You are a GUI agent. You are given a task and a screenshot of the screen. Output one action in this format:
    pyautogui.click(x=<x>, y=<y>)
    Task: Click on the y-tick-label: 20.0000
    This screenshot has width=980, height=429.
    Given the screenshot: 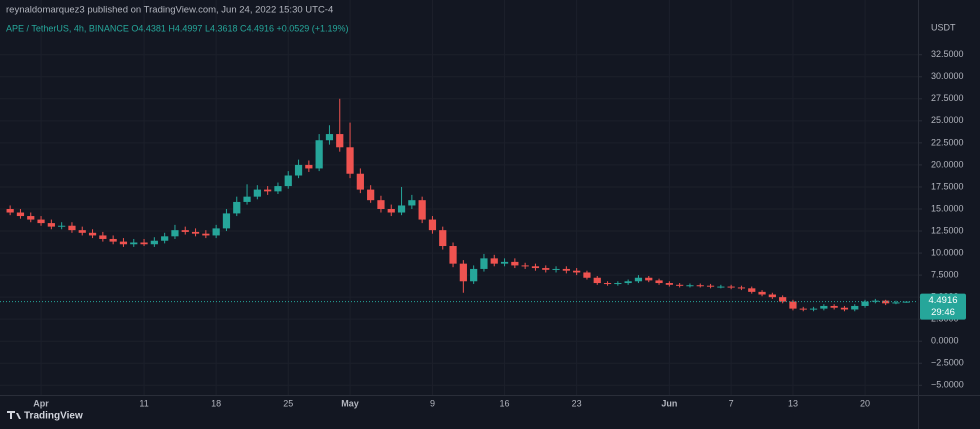 What is the action you would take?
    pyautogui.click(x=947, y=164)
    